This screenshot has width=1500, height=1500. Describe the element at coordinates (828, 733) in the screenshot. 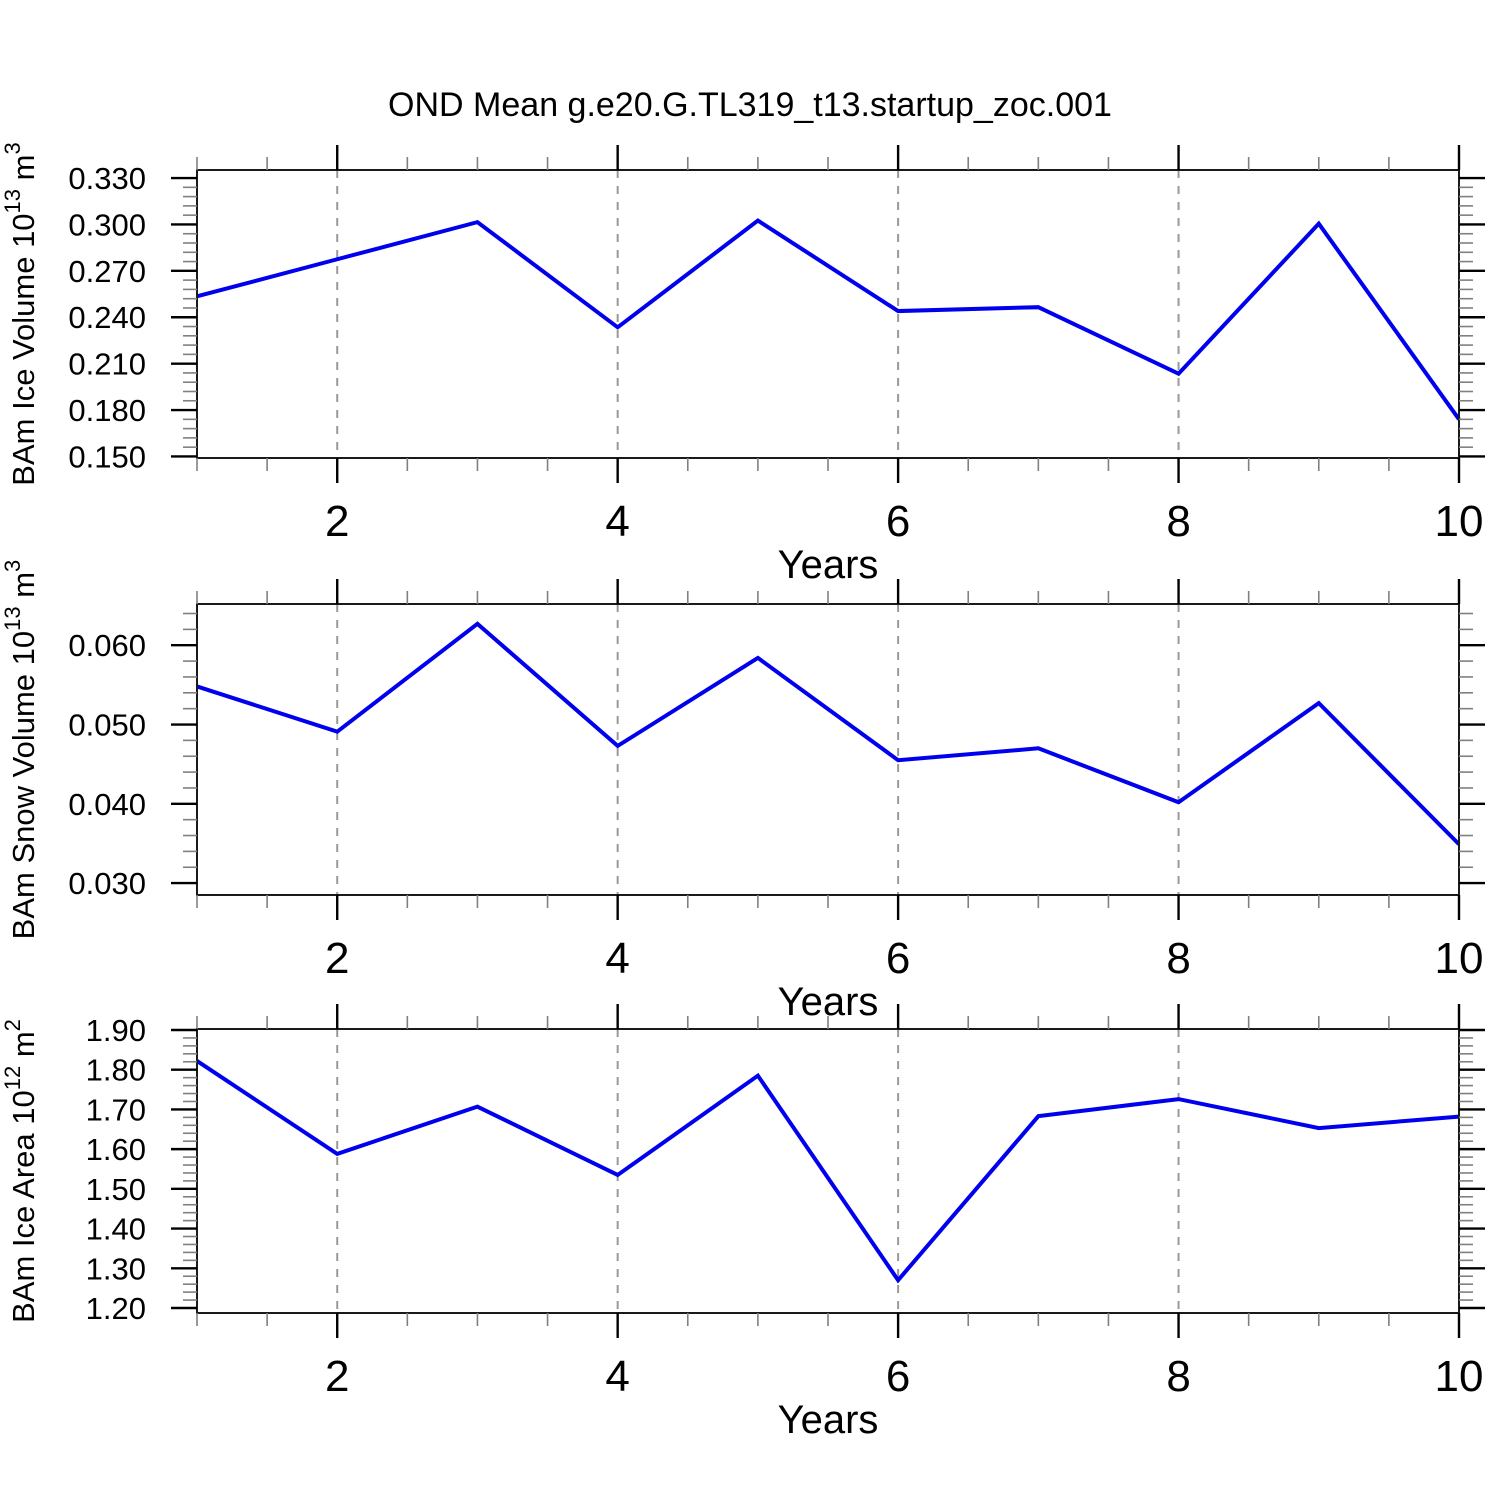

I see `series-line-snow-volume` at that location.